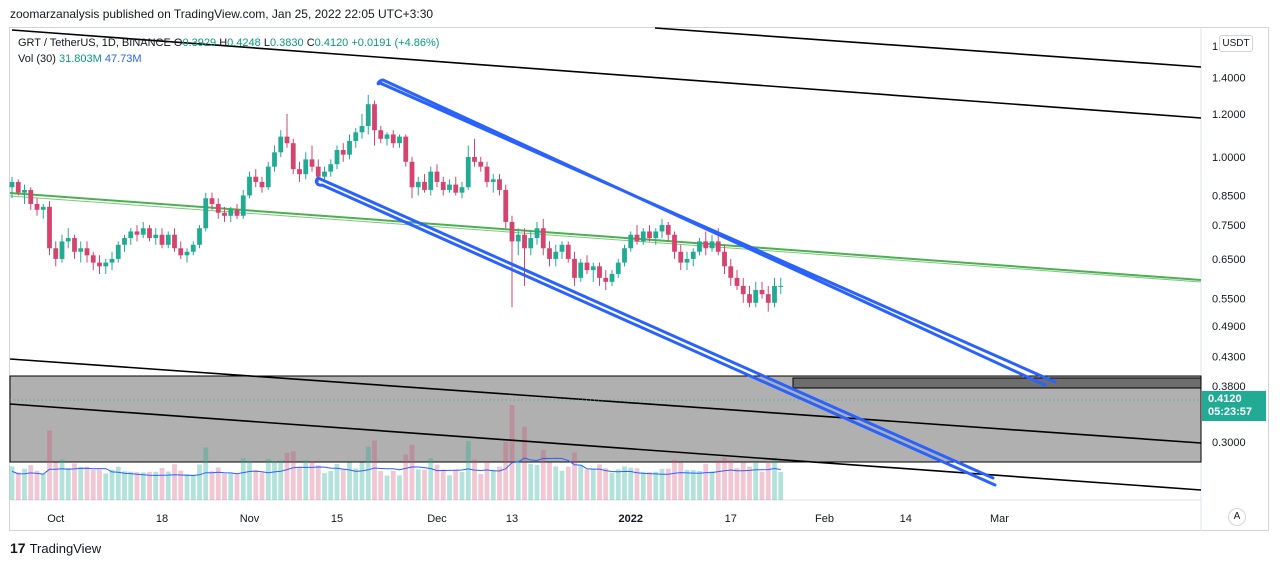  I want to click on time-tick-label: Nov, so click(250, 519).